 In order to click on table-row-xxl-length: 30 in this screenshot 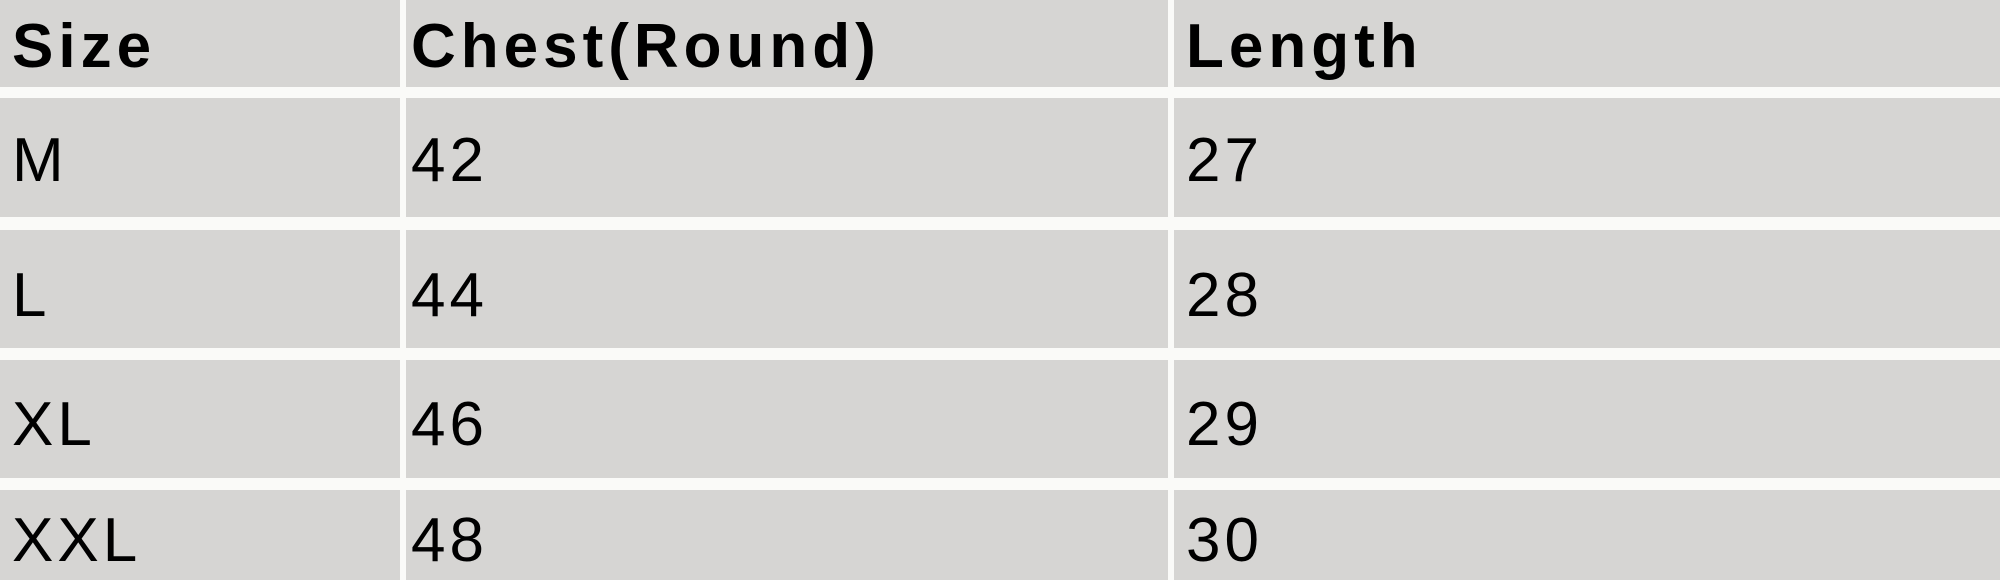, I will do `click(1587, 535)`.